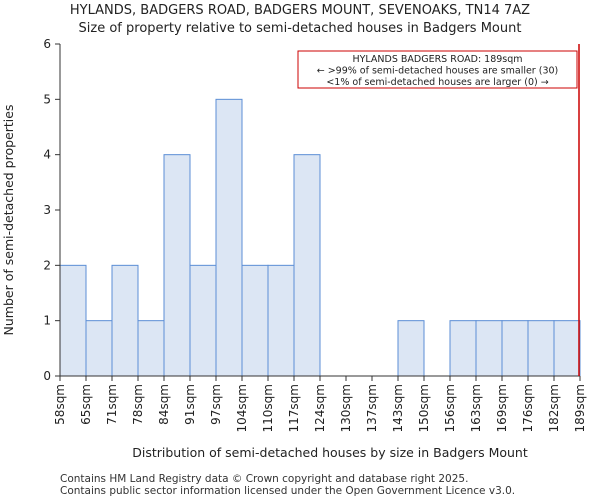 Image resolution: width=600 pixels, height=500 pixels. I want to click on x-tick-label: 189sqm, so click(580, 408).